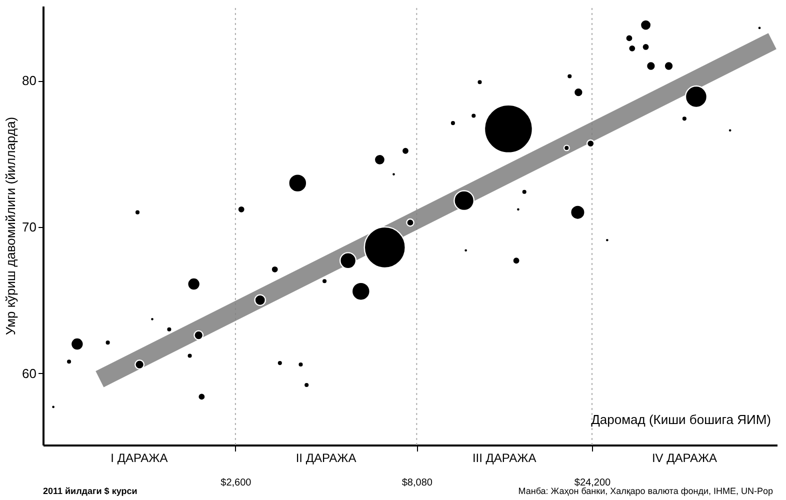  Describe the element at coordinates (139, 458) in the screenshot. I see `text: I ДАРАЖА` at that location.